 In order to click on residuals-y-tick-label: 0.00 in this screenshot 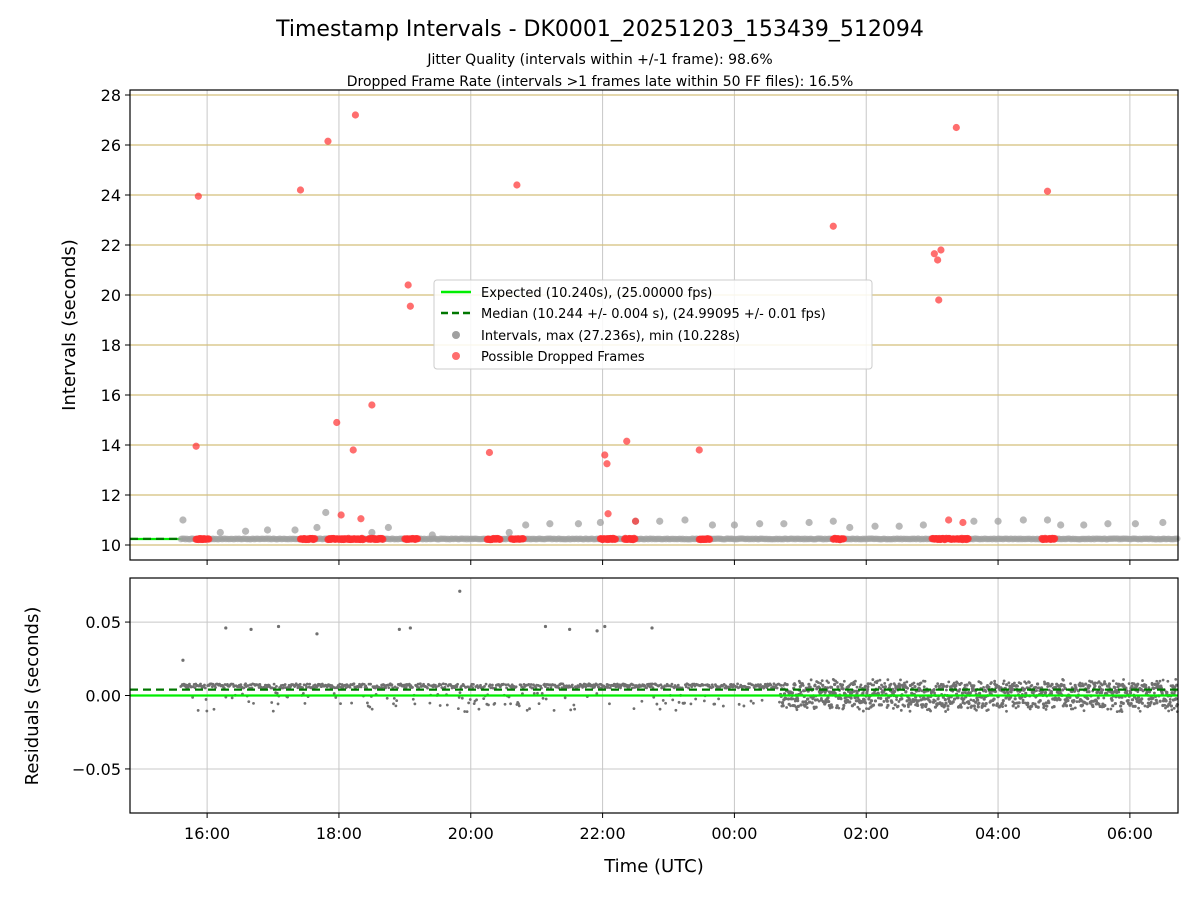, I will do `click(103, 696)`.